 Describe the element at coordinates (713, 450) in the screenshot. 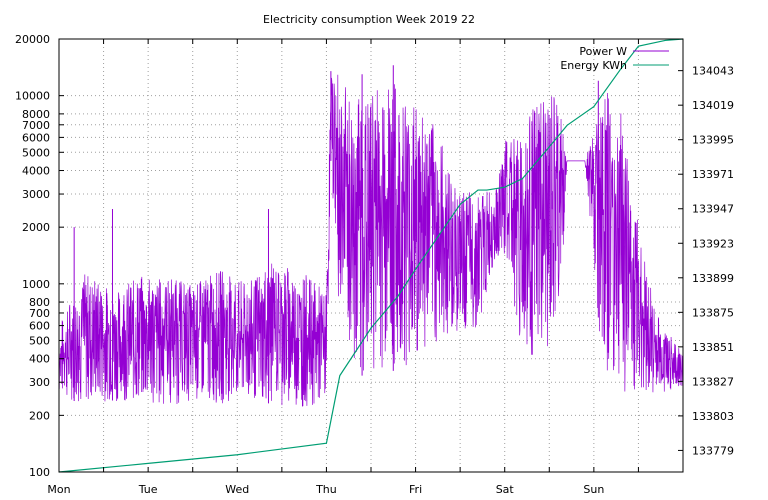

I see `y-right-tick-label: 133779` at that location.